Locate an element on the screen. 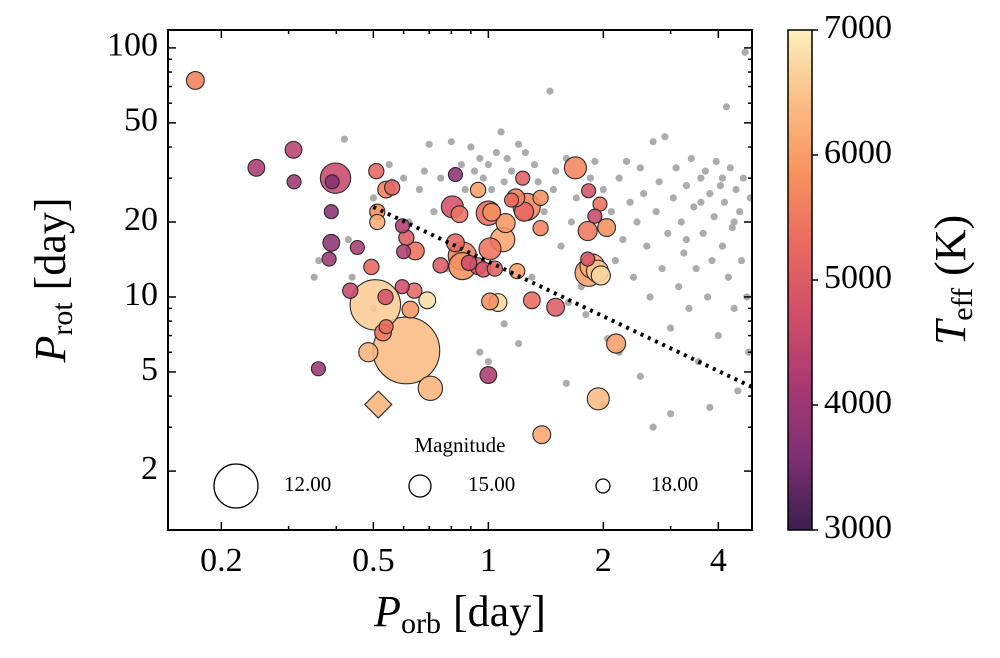  x-tick-label: 2 is located at coordinates (603, 560).